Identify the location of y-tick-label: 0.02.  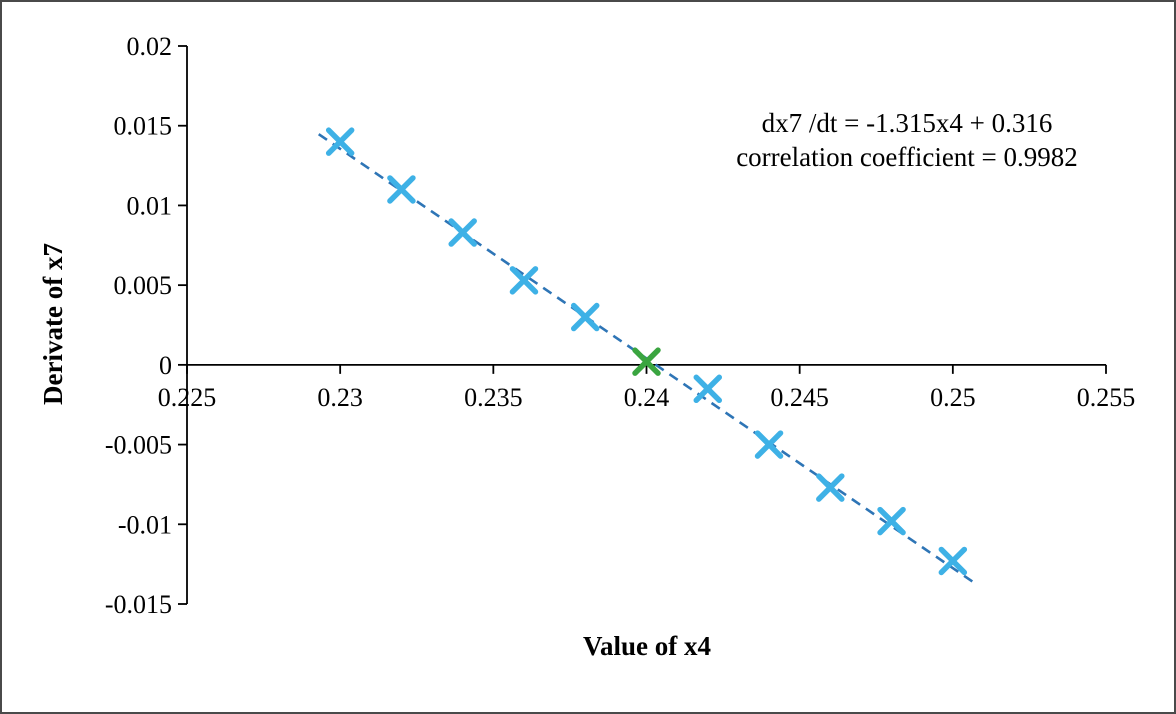
(150, 46).